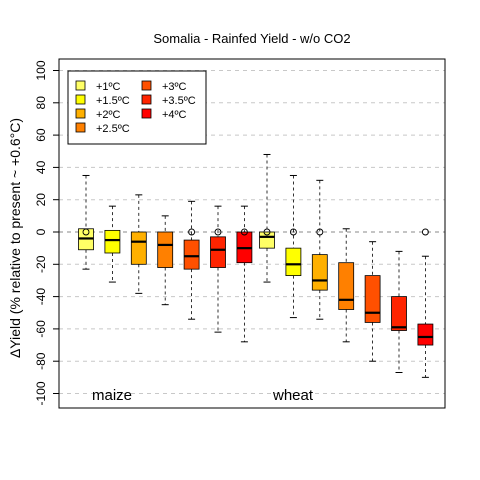  I want to click on legend-frame, so click(137, 107).